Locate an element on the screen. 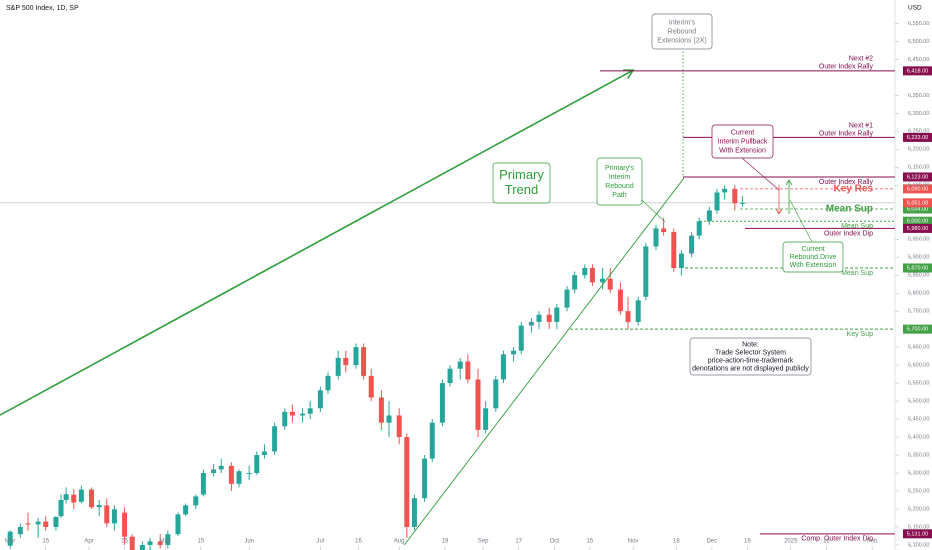 This screenshot has width=932, height=550. x-tick-label: 16 is located at coordinates (747, 542).